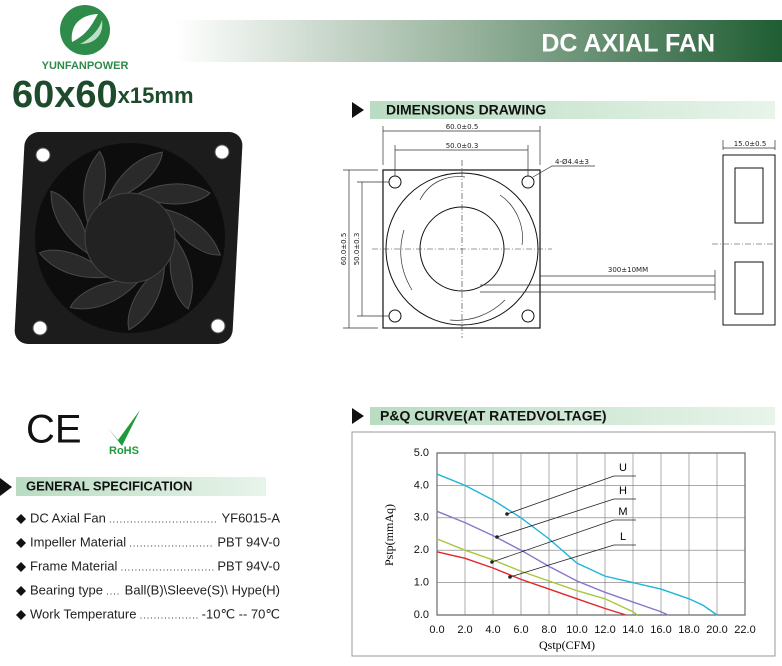 Image resolution: width=782 pixels, height=666 pixels. I want to click on x-tick-label: 20.0, so click(716, 630).